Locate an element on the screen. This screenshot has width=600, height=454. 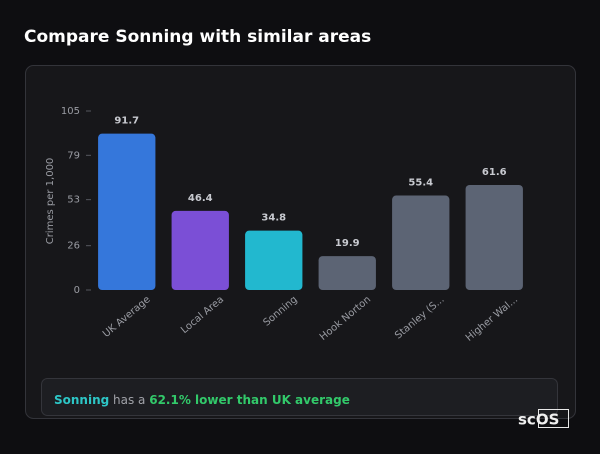
summary-text: has a is located at coordinates (129, 400).